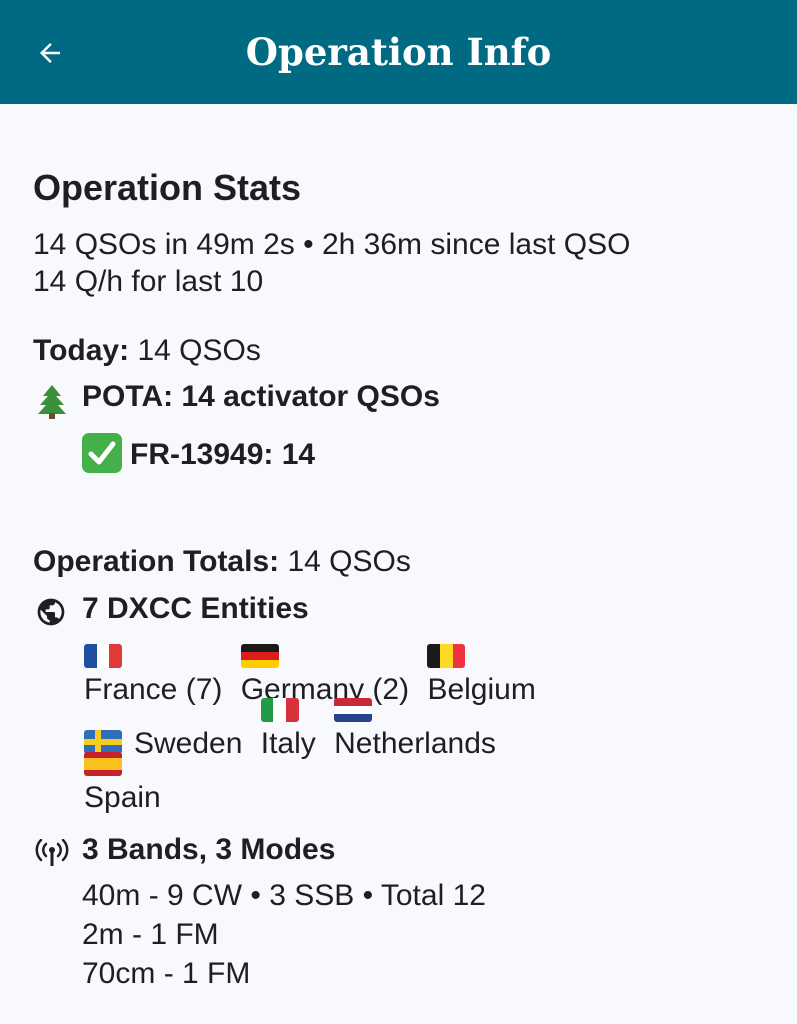  Describe the element at coordinates (150, 934) in the screenshot. I see `band-row-2m: 2m - 1 FM` at that location.